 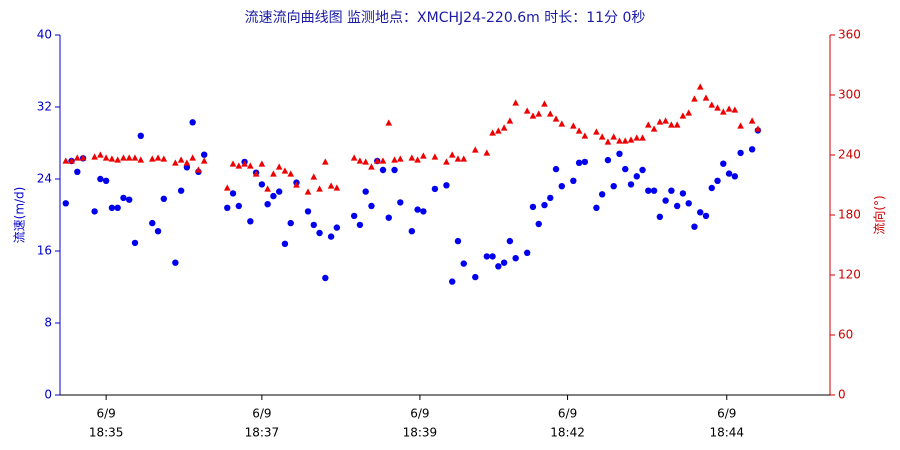 I want to click on chart-title: 流速流向曲线图 监测地点：XMCHJ24-220.6m 时长：11分 0秒, so click(x=445, y=18).